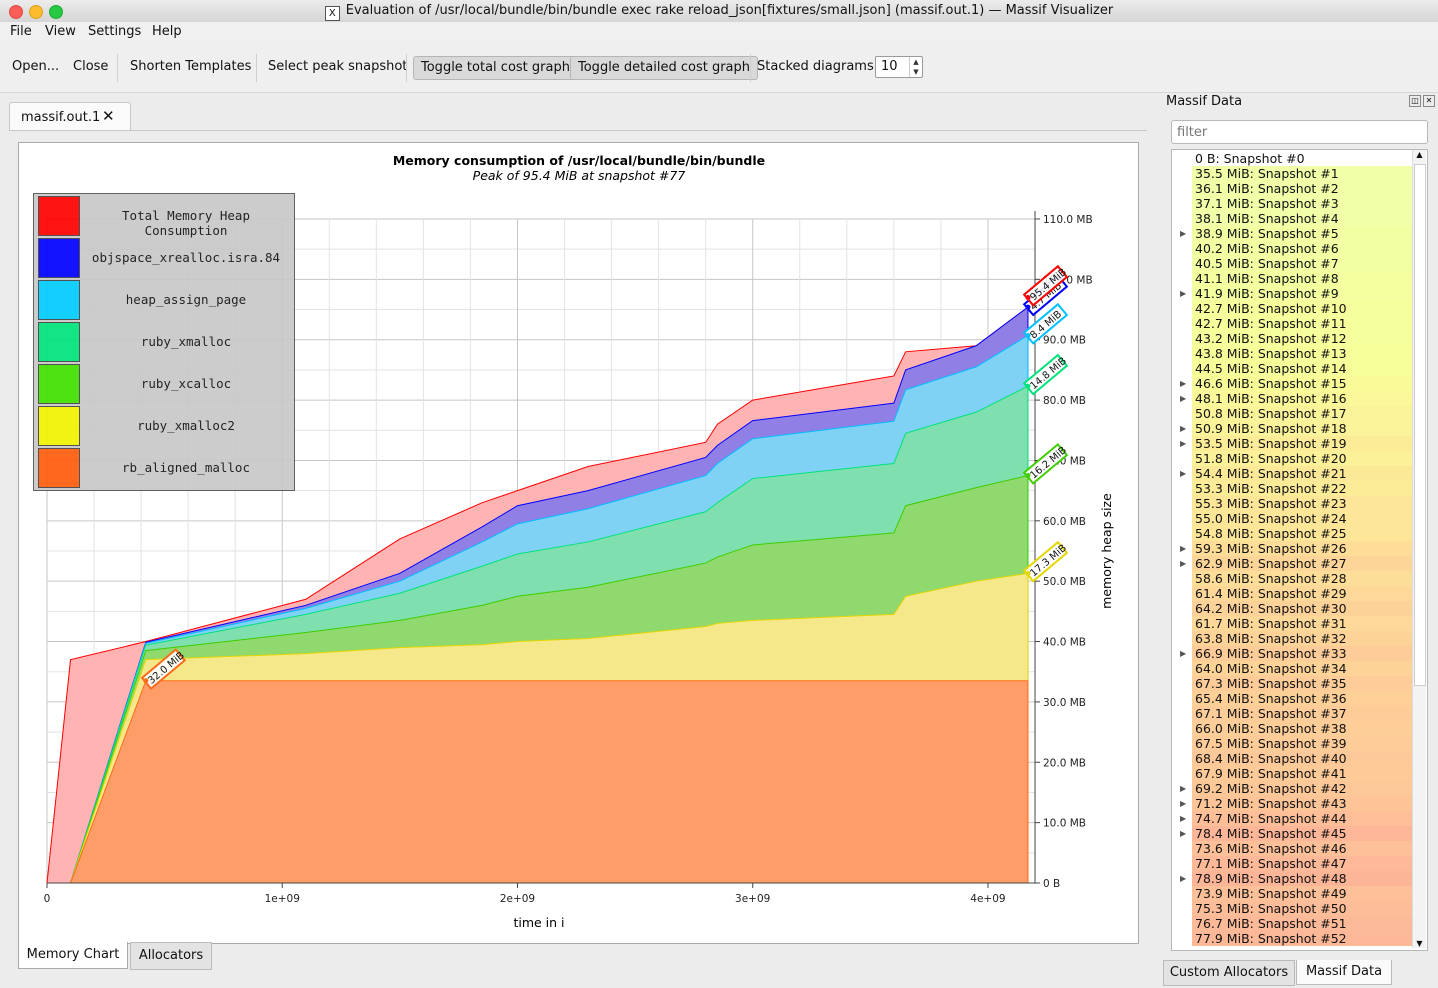  What do you see at coordinates (1292, 923) in the screenshot?
I see `list-item: 76.7 MiB: Snapshot #51` at bounding box center [1292, 923].